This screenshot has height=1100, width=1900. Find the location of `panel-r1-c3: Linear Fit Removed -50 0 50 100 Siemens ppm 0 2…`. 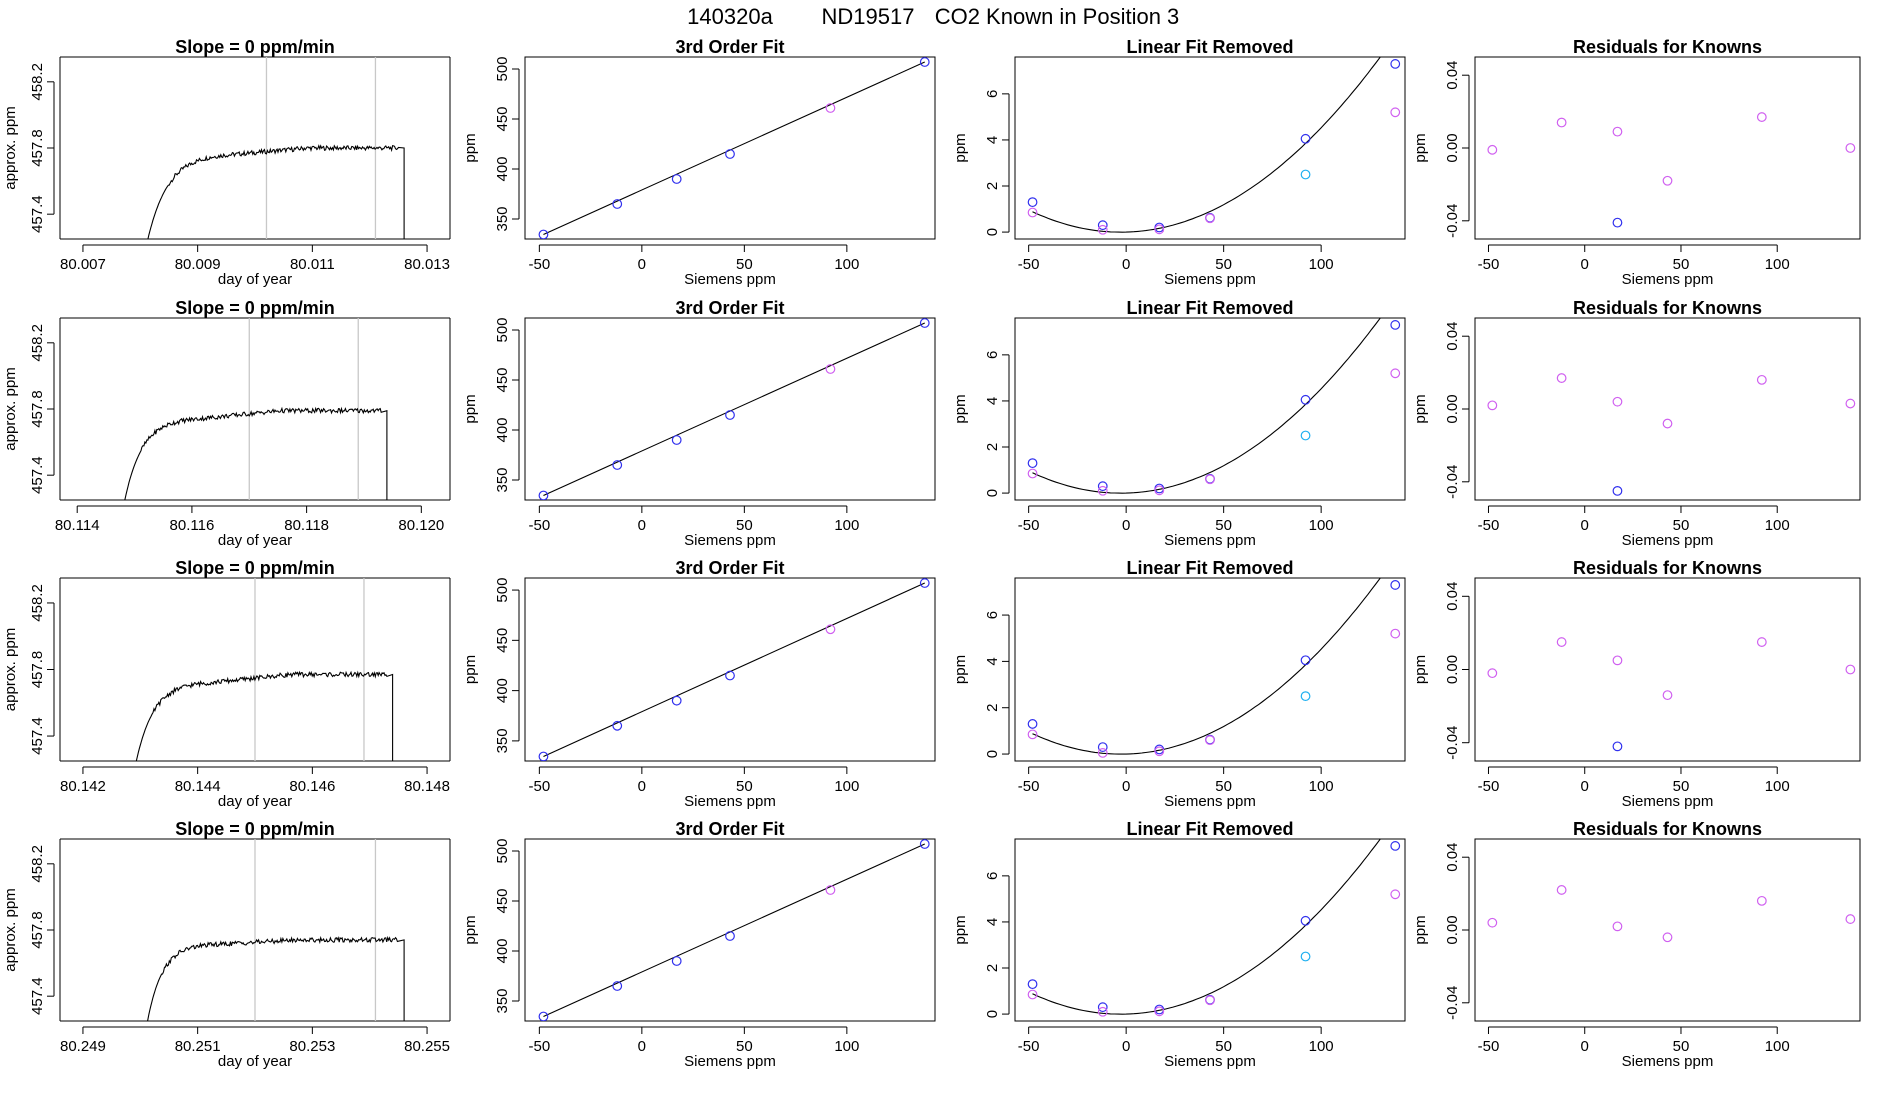

panel-r1-c3: Linear Fit Removed -50 0 50 100 Siemens ppm 0 2… is located at coordinates (1179, 162).